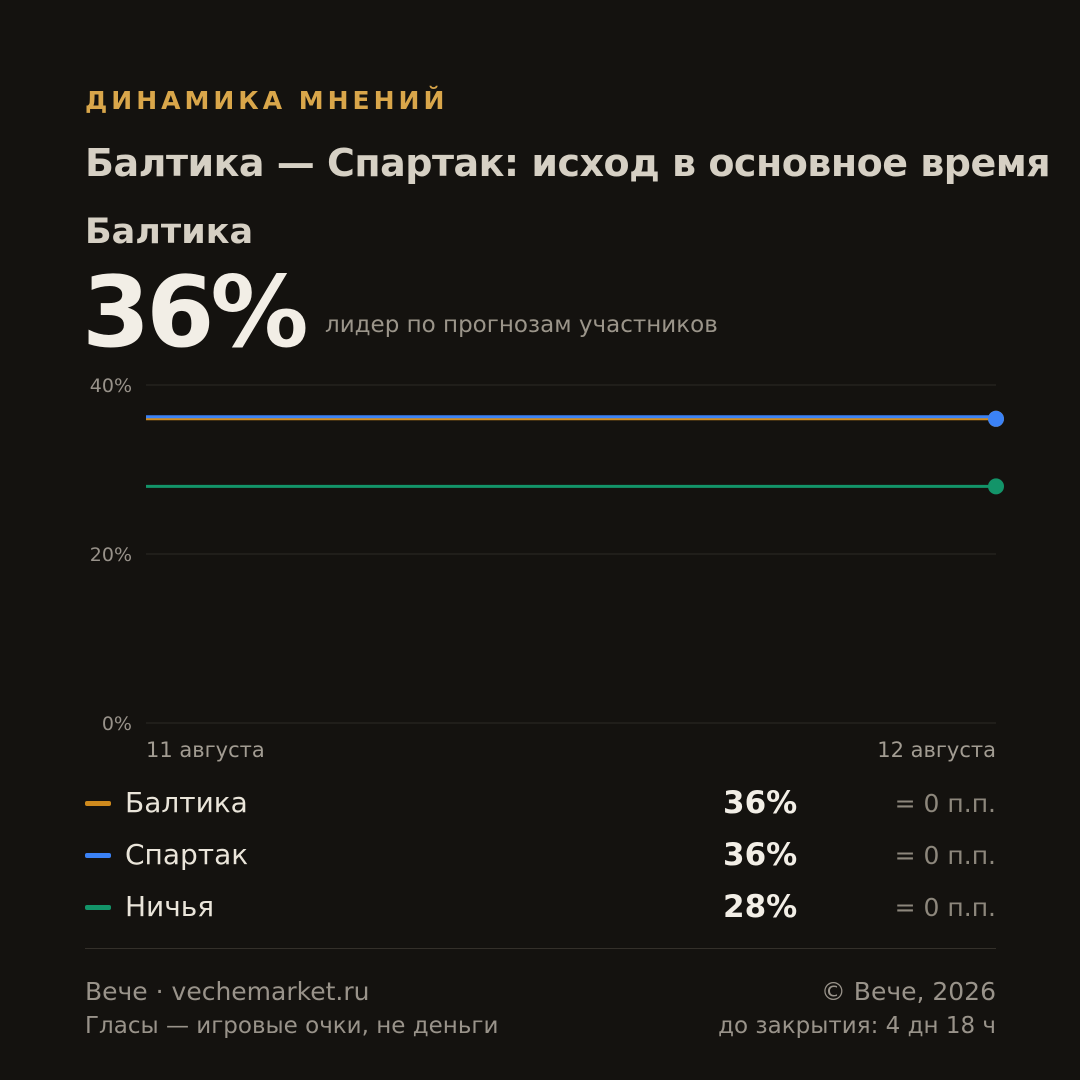 The height and width of the screenshot is (1080, 1080). What do you see at coordinates (936, 750) in the screenshot?
I see `x-tick-label: 12 августа` at bounding box center [936, 750].